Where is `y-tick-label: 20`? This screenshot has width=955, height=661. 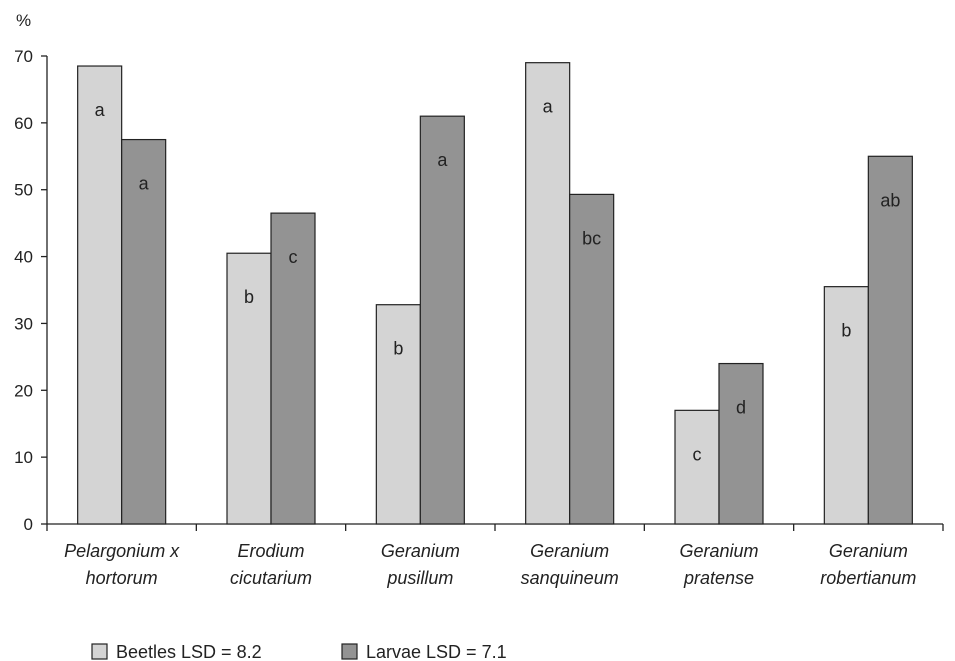 y-tick-label: 20 is located at coordinates (23, 390).